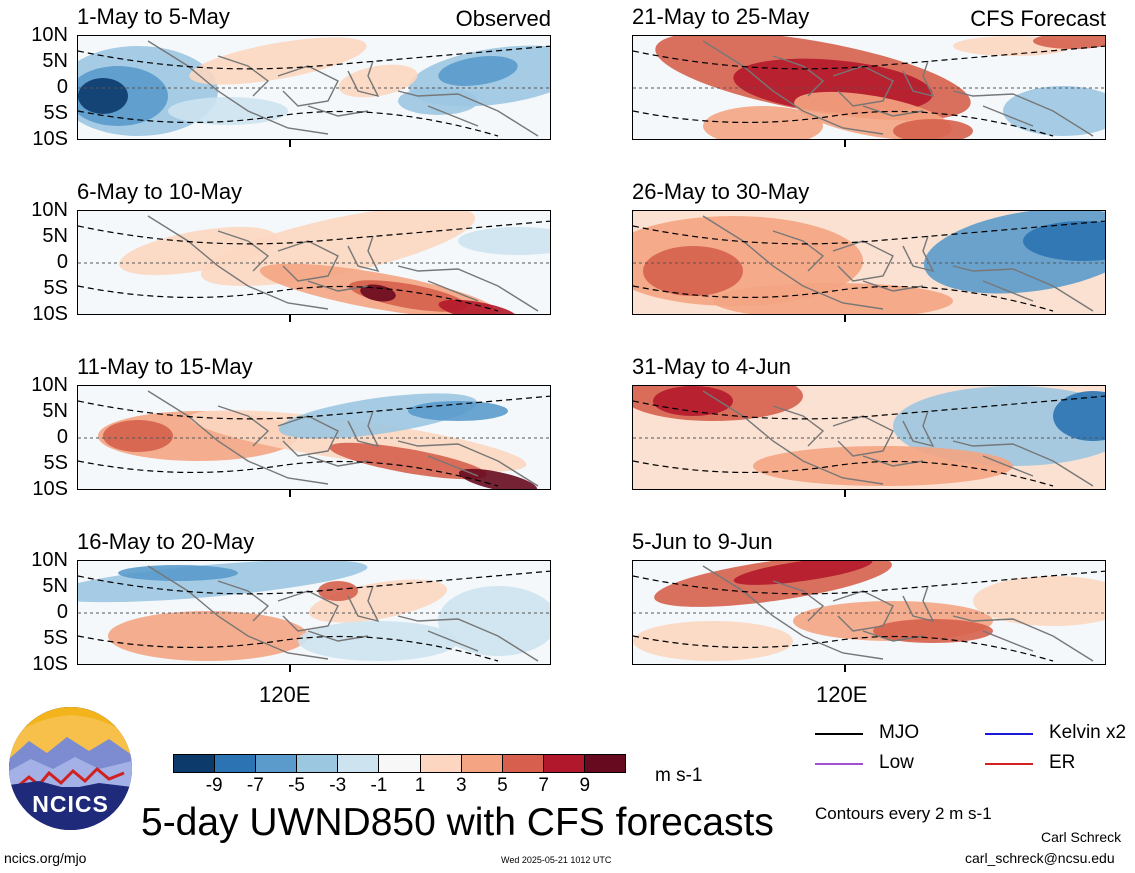 This screenshot has width=1135, height=873. I want to click on legend-label: MJO, so click(899, 732).